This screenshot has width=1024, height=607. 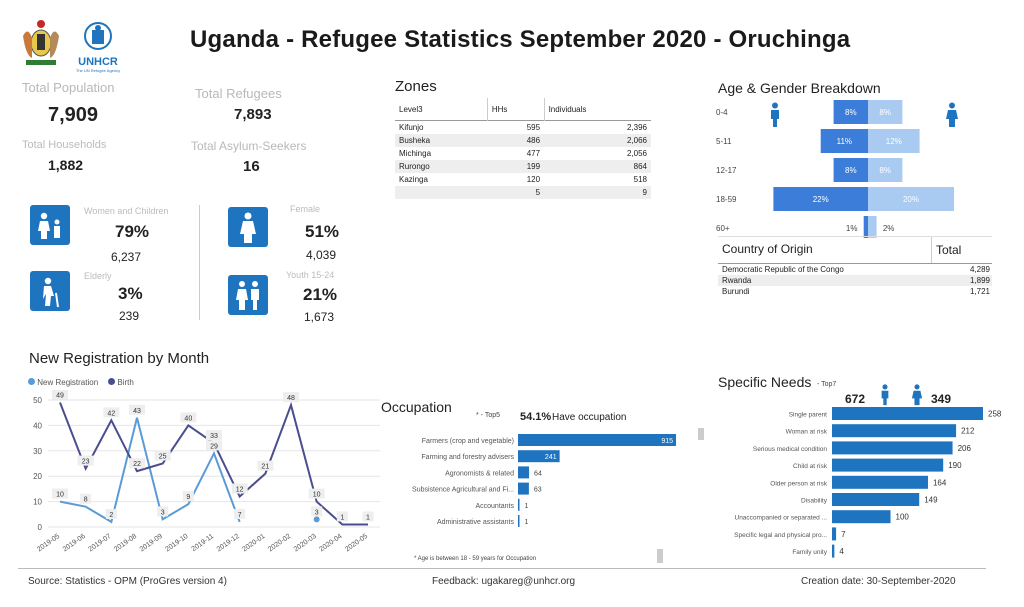 What do you see at coordinates (151, 543) in the screenshot?
I see `x-tick-label: 2019-09` at bounding box center [151, 543].